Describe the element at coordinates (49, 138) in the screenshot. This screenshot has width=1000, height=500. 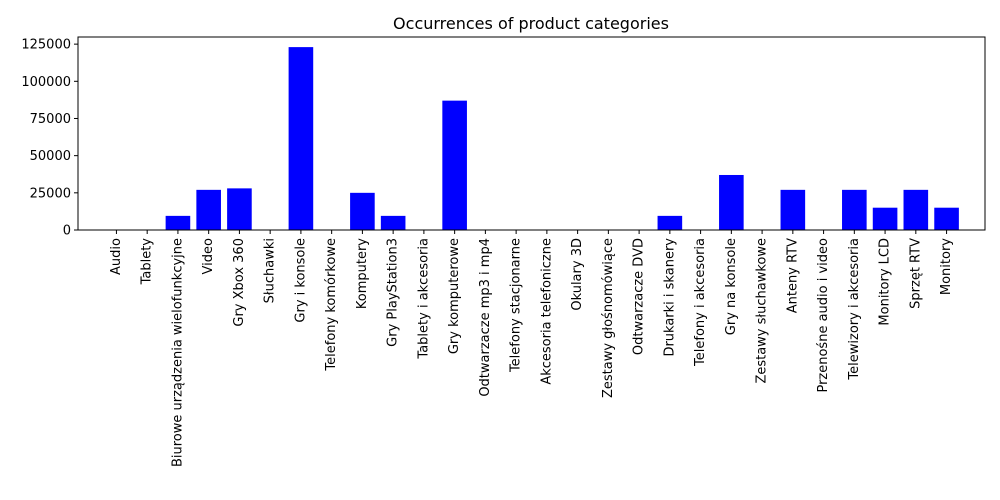
I see `y-axis: 0 25000 50000 75000 100000 125000` at that location.